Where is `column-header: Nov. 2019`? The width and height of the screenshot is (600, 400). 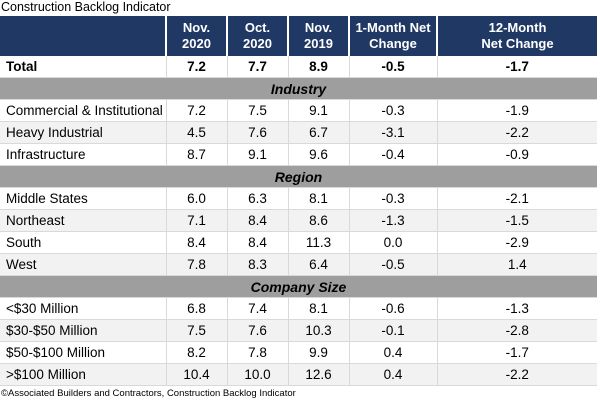
column-header: Nov. 2019 is located at coordinates (318, 36).